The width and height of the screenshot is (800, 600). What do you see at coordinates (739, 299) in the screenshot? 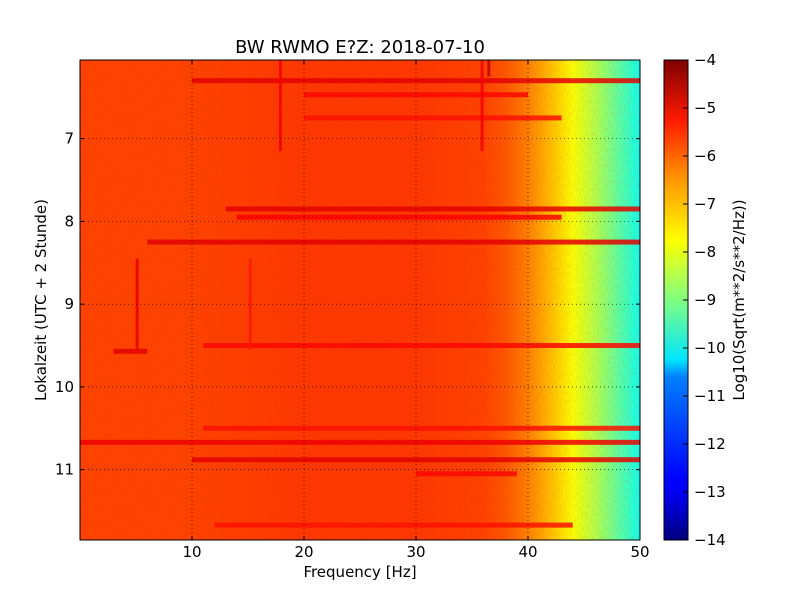
I see `colorbar-label: Log10(Sqrt(m**2/s**2/Hz))` at bounding box center [739, 299].